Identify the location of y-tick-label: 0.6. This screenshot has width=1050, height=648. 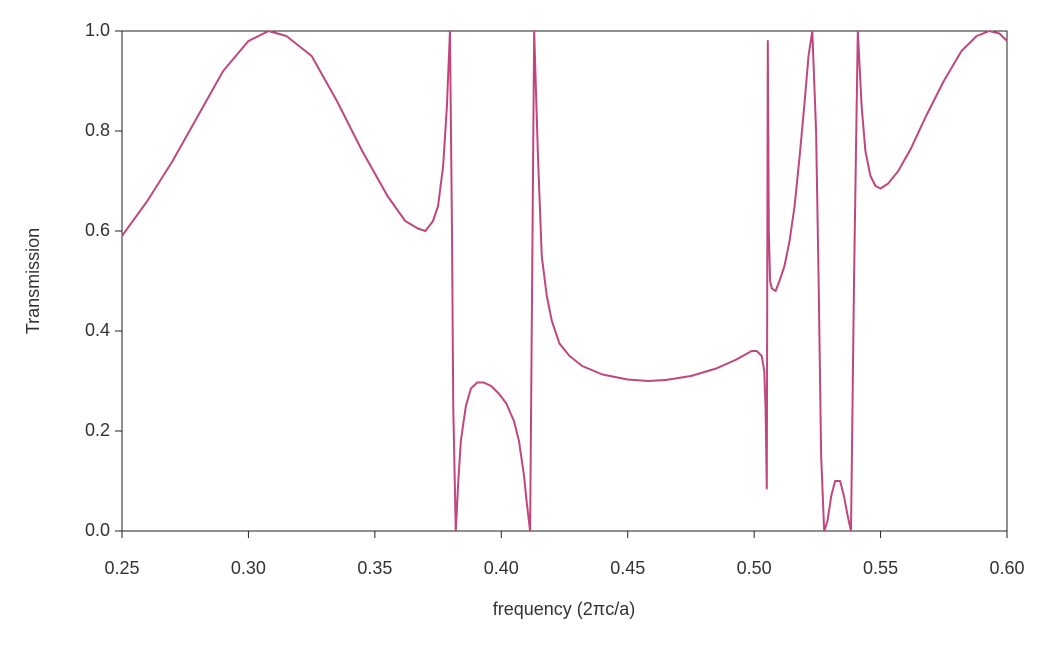
(97, 230).